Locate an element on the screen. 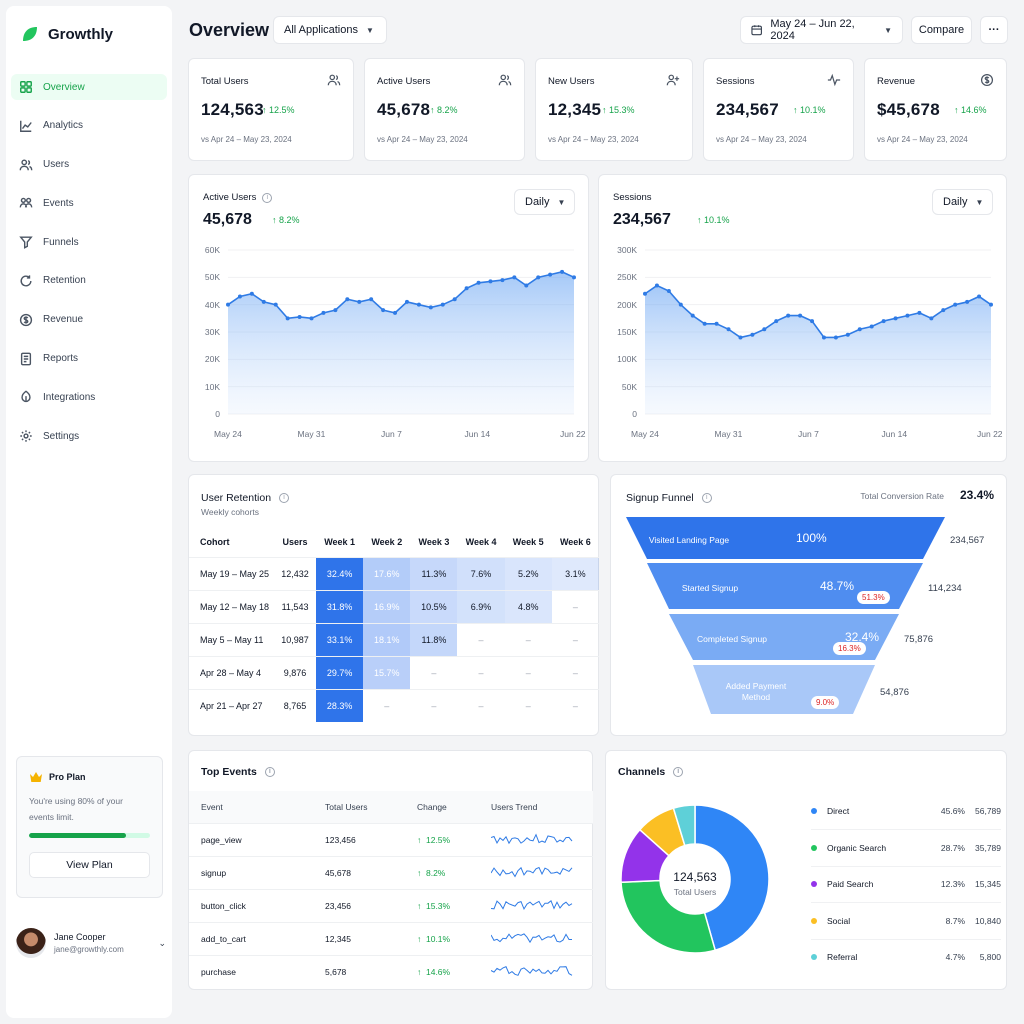  compare-button: Compare is located at coordinates (941, 30).